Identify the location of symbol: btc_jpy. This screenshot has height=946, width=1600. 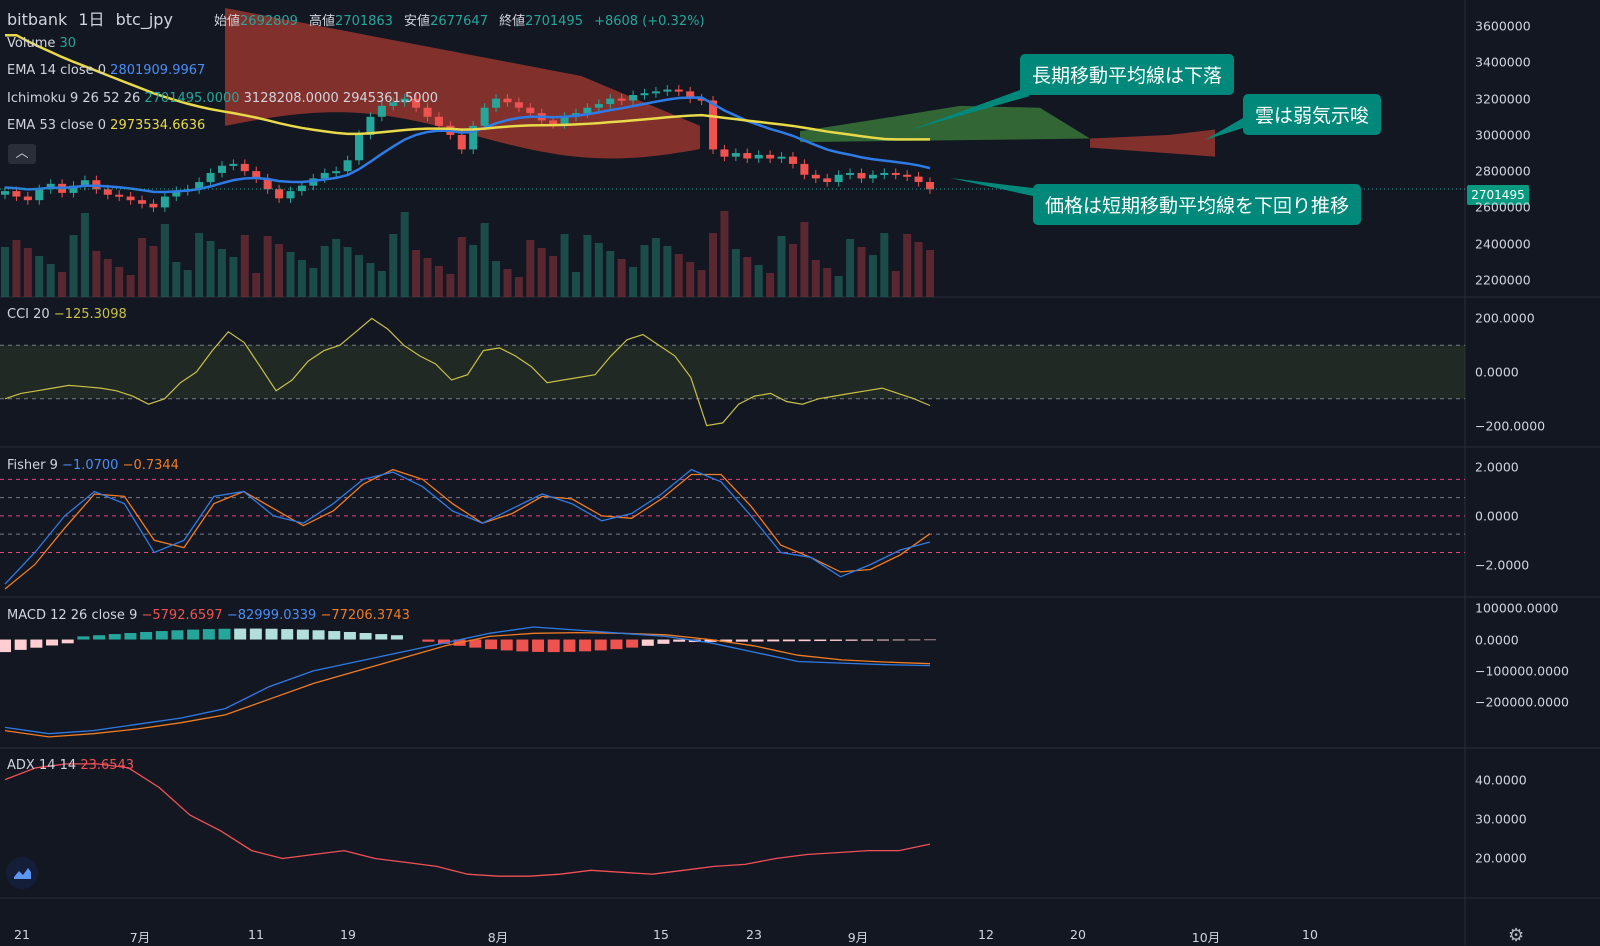
(144, 19).